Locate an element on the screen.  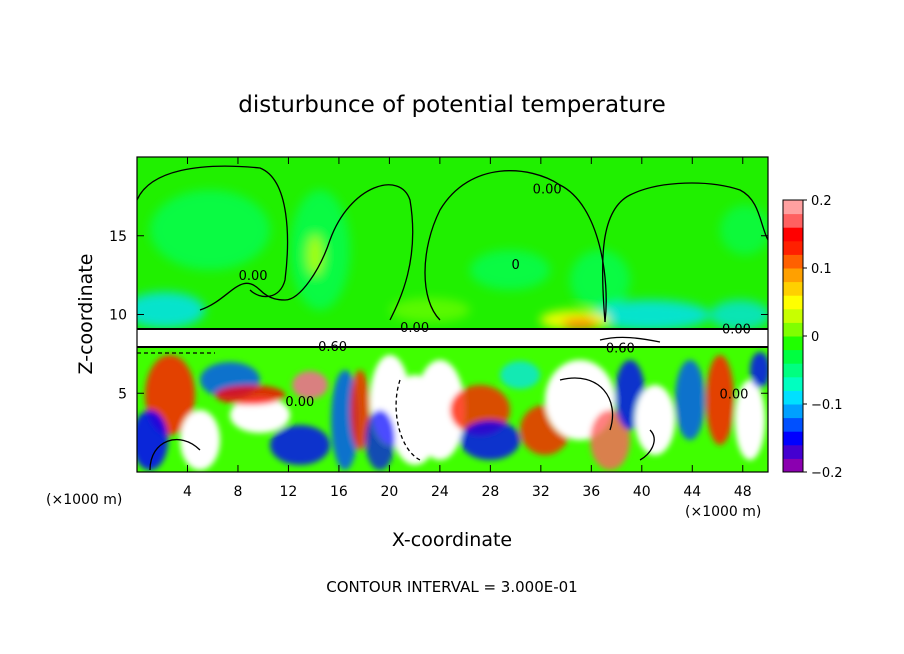
x-tick-label: 48 is located at coordinates (743, 492).